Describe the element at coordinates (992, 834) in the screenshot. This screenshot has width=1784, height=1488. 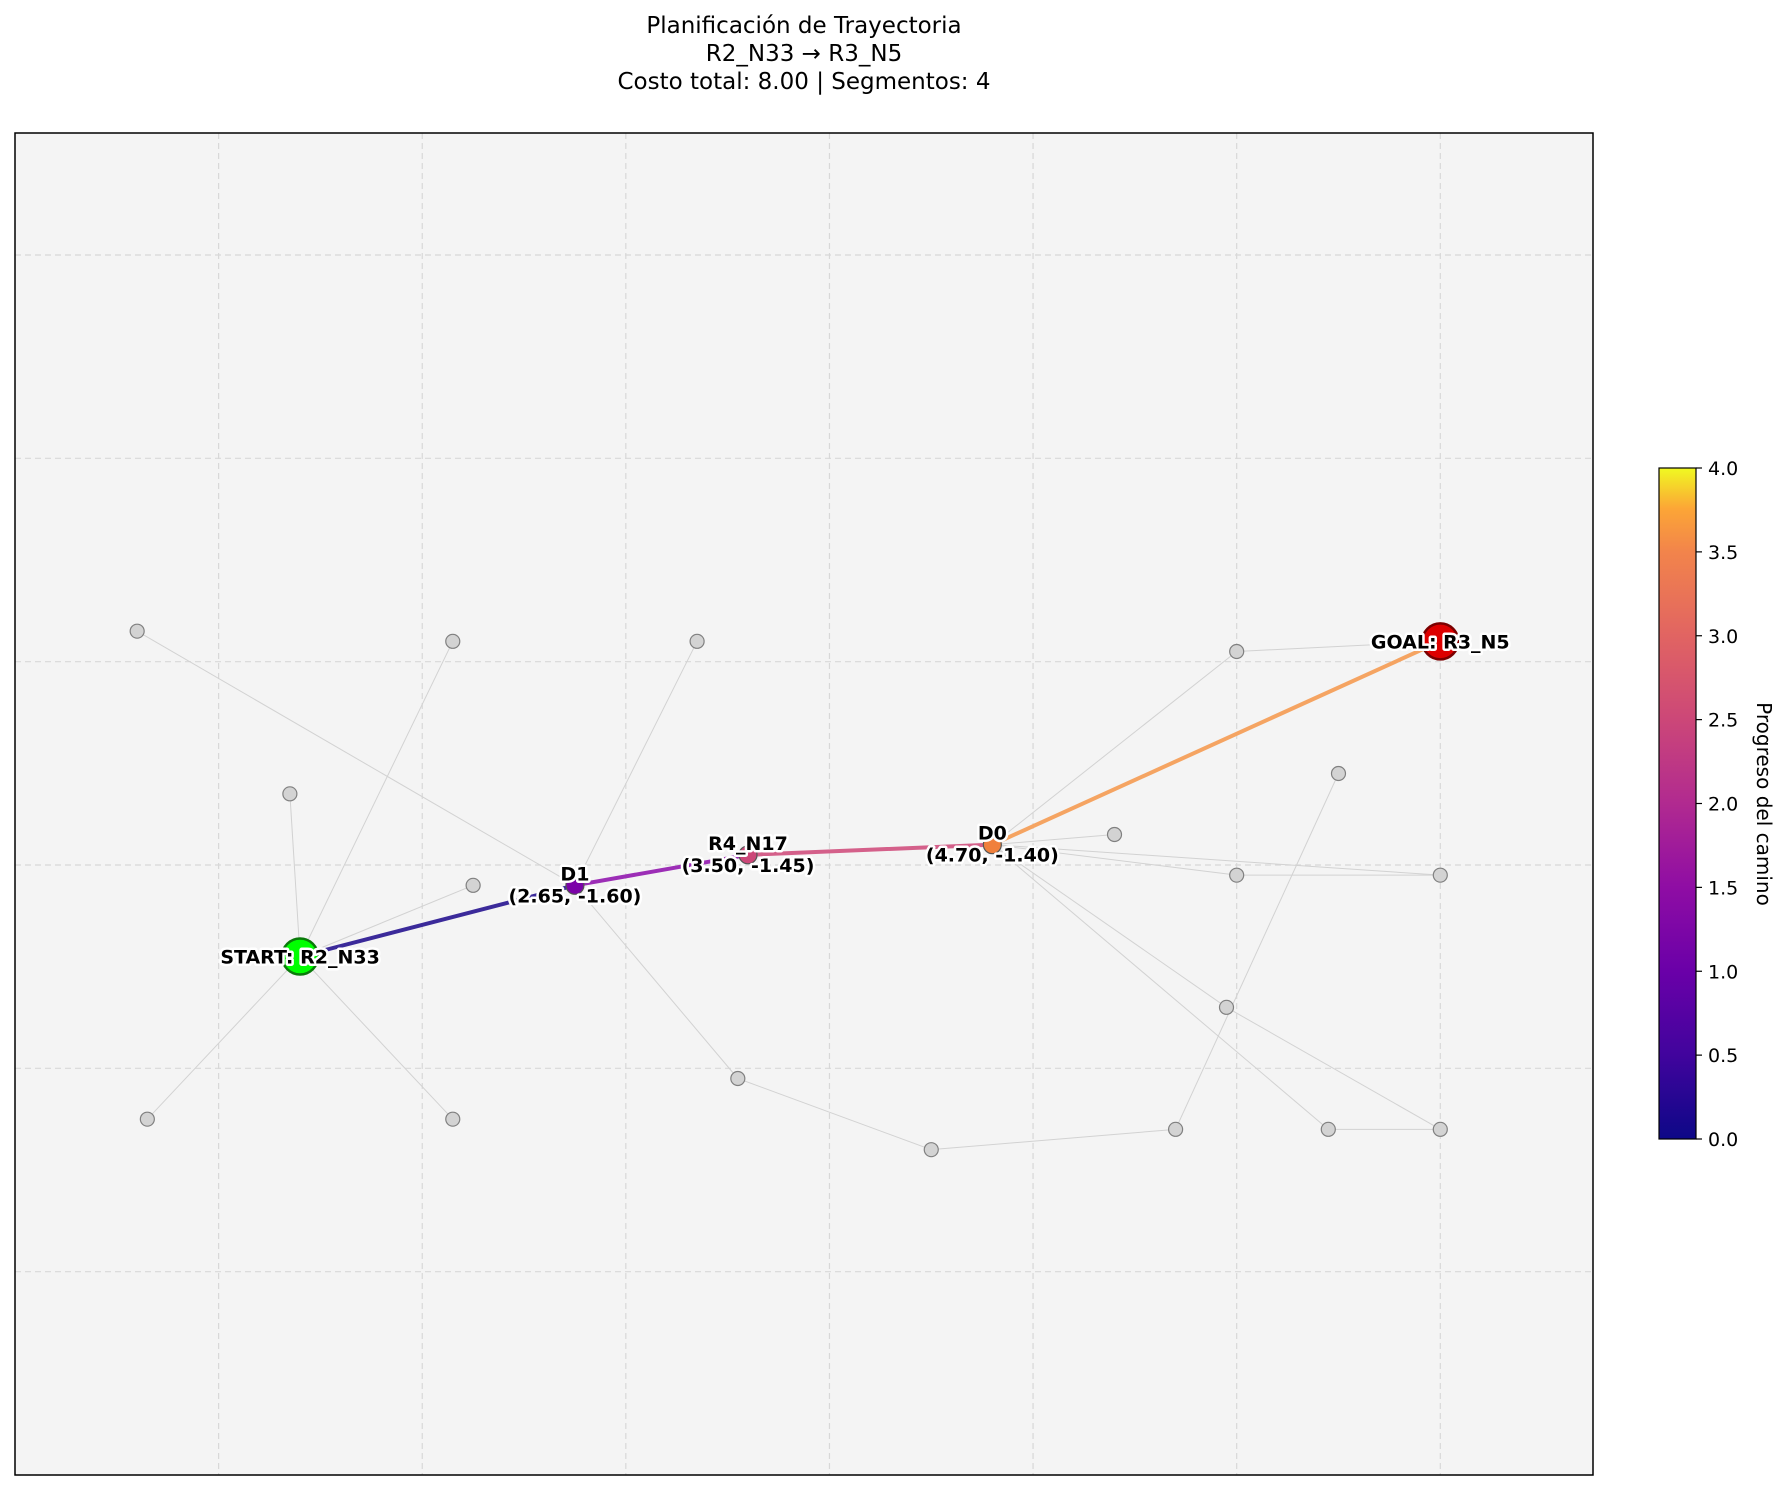
I see `waypoint-label: D0` at that location.